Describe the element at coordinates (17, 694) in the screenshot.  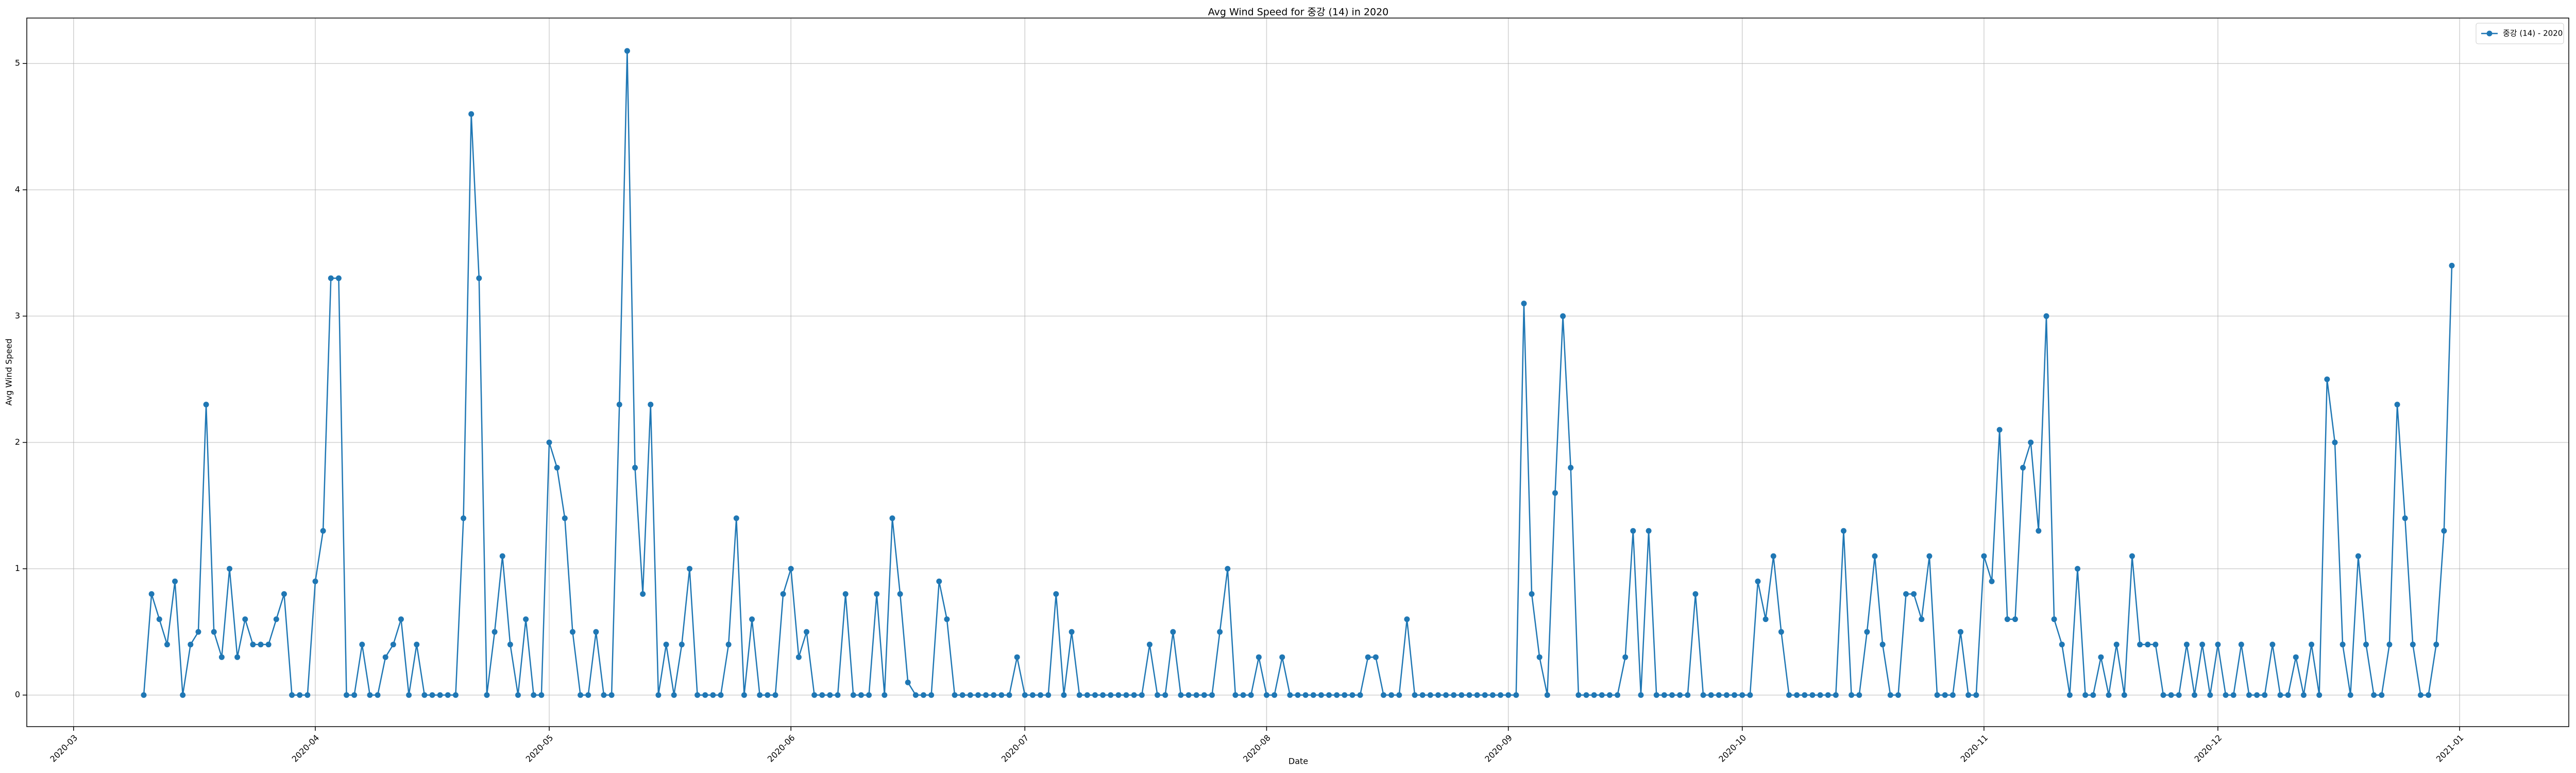
I see `y-tick-label: 0` at that location.